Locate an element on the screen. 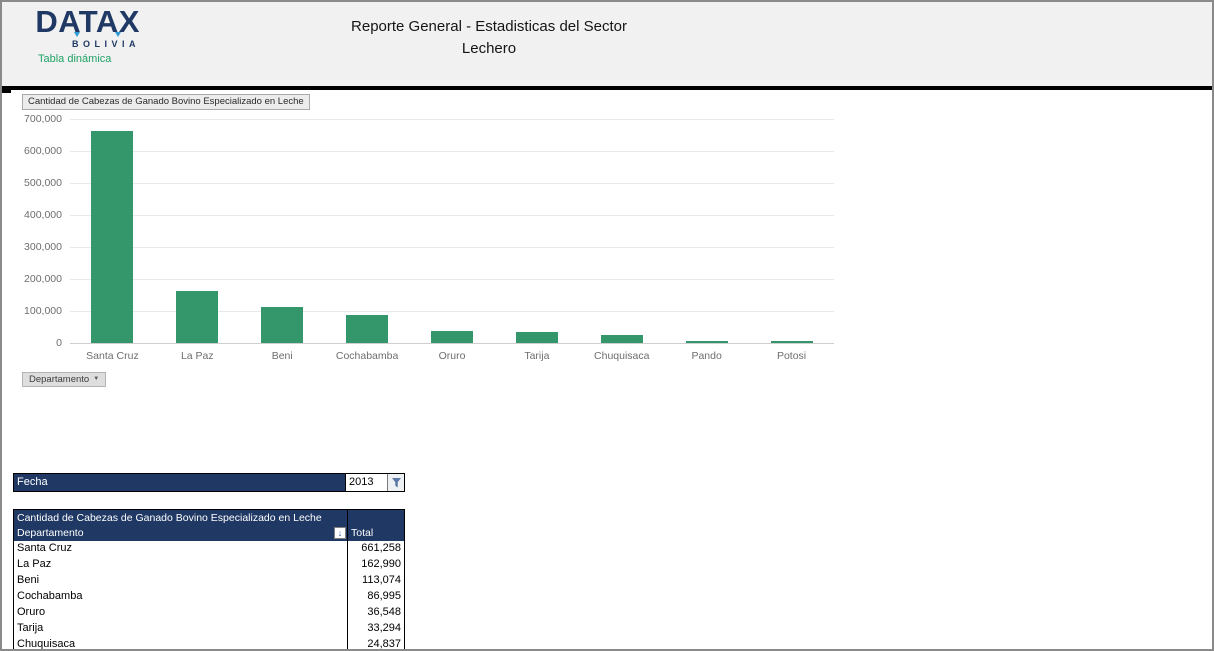 Image resolution: width=1214 pixels, height=651 pixels. table-row: Santa Cruz 661,258 is located at coordinates (209, 549).